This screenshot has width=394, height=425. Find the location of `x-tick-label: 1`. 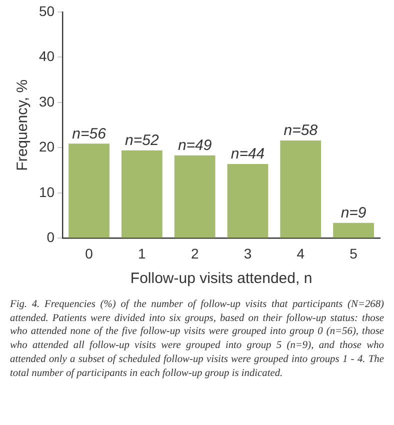

x-tick-label: 1 is located at coordinates (142, 253).